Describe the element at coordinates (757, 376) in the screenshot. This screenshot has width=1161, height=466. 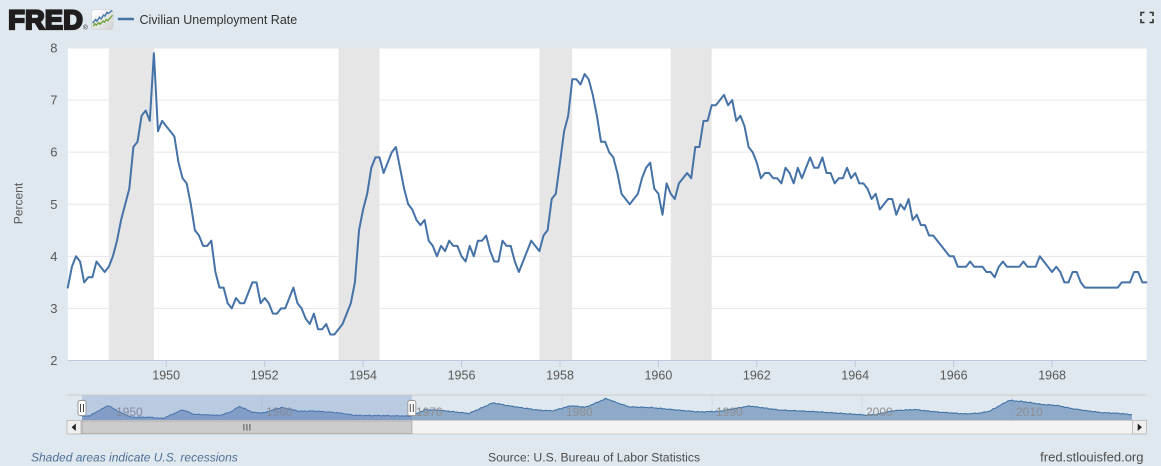
I see `svg-text: 1962` at that location.